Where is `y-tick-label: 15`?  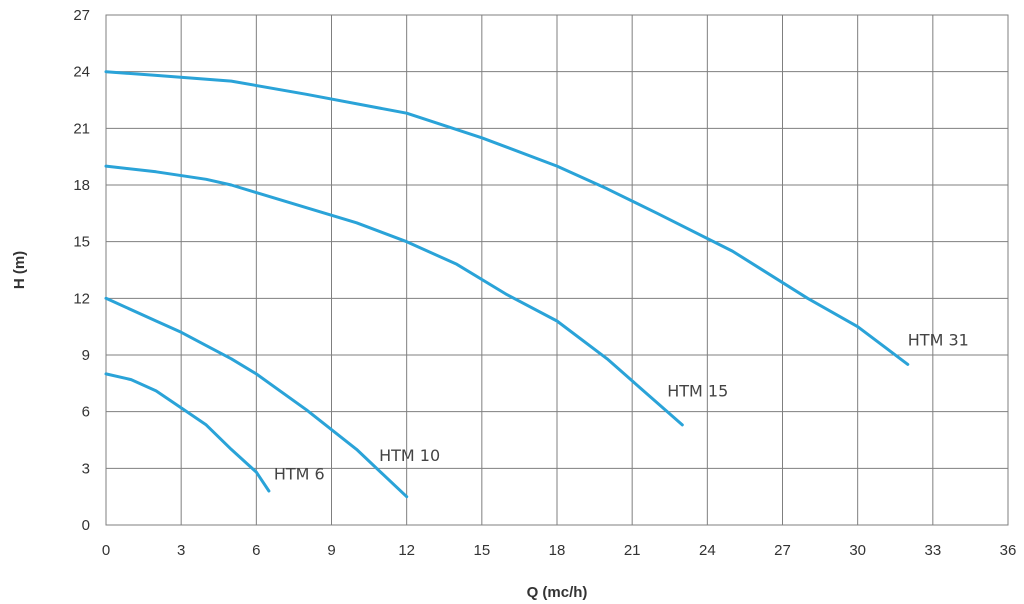 y-tick-label: 15 is located at coordinates (81, 242).